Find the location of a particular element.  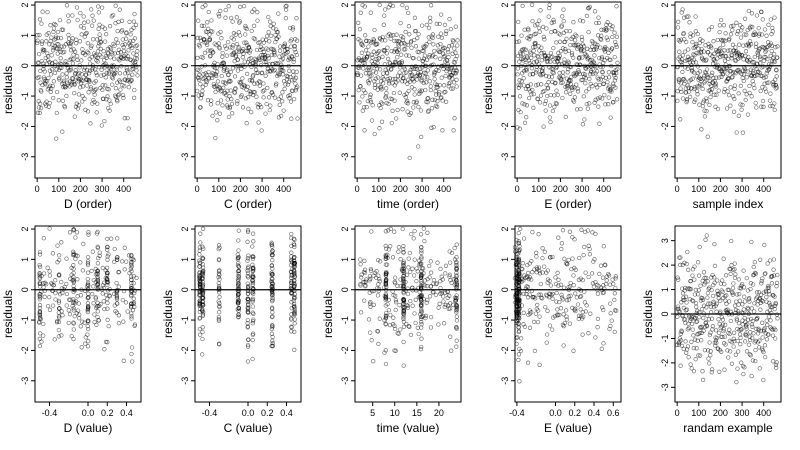

y-axis-label: residuals is located at coordinates (488, 90).